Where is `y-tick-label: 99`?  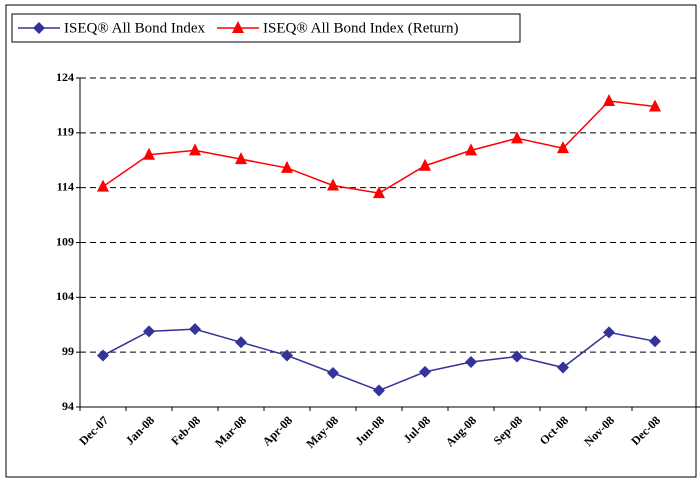 y-tick-label: 99 is located at coordinates (68, 351).